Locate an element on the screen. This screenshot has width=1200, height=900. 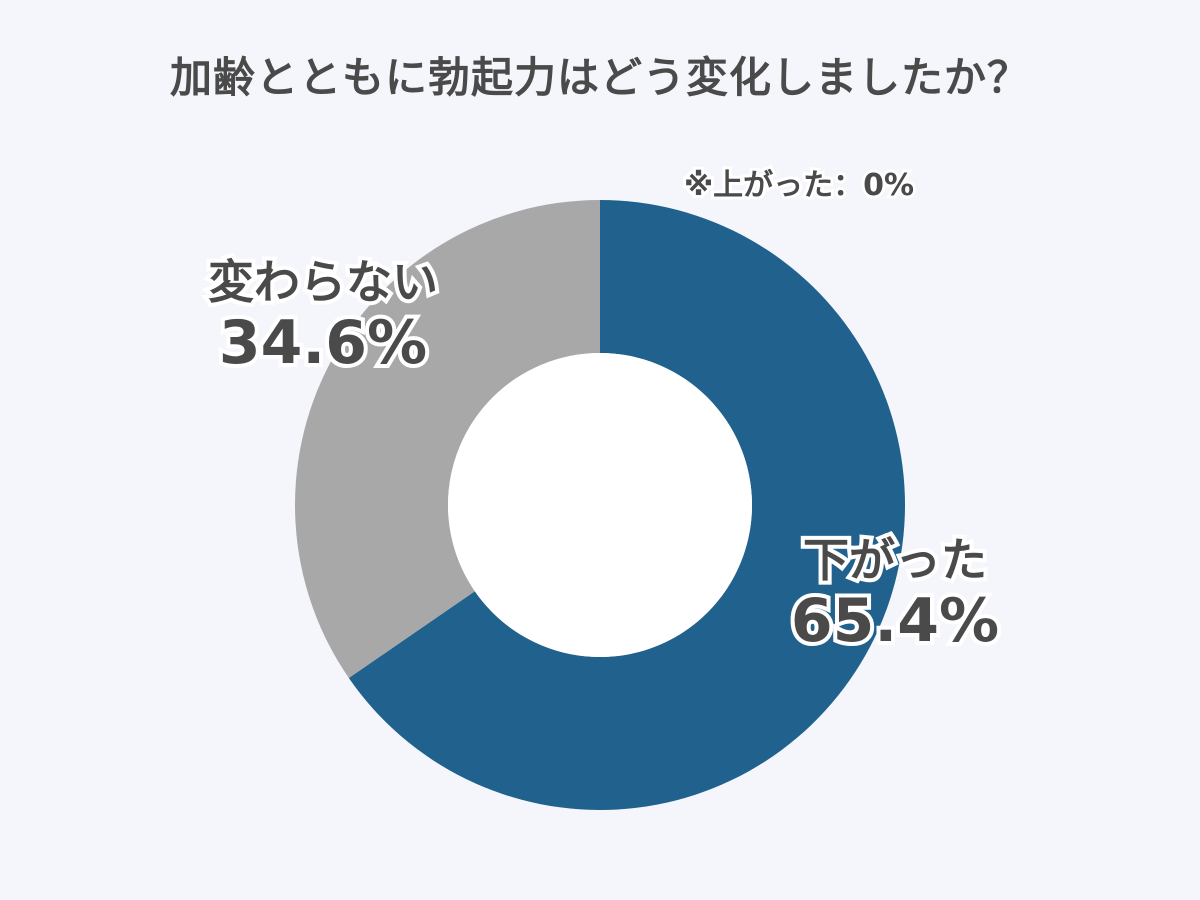
slice-value-decreased: 65.4% is located at coordinates (895, 620).